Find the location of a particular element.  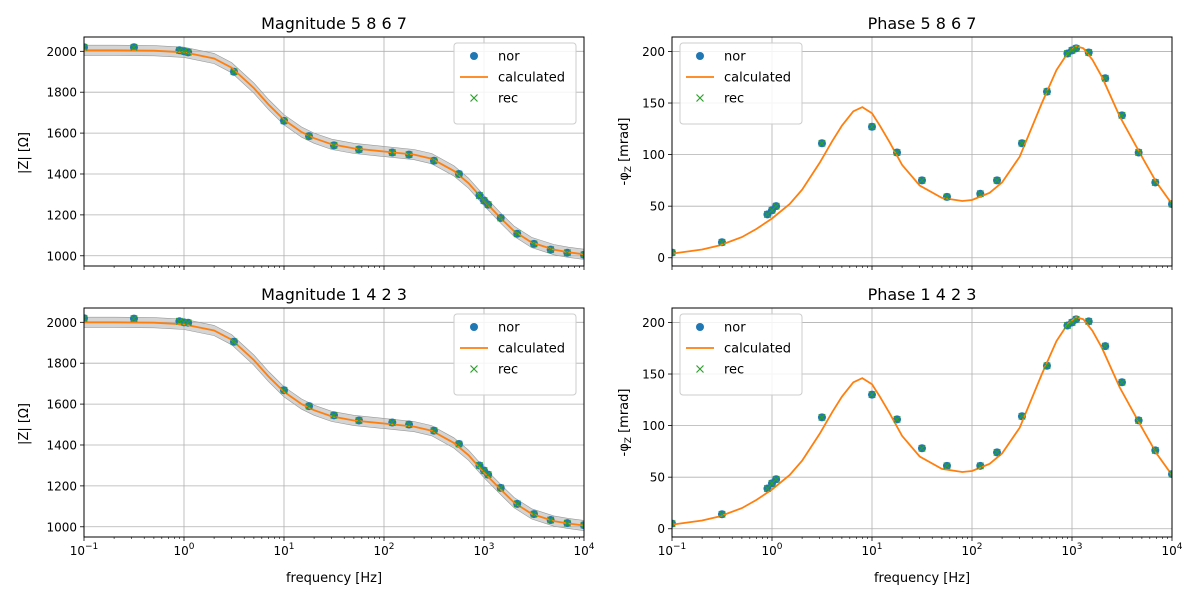

x-tick-label-exponent: 0 is located at coordinates (780, 547).